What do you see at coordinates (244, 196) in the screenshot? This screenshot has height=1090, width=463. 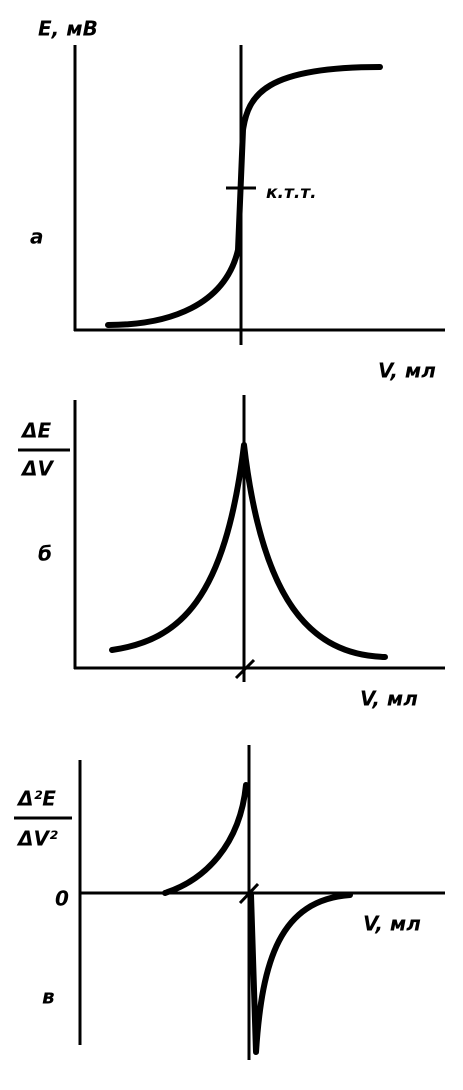 I see `titration-curve` at bounding box center [244, 196].